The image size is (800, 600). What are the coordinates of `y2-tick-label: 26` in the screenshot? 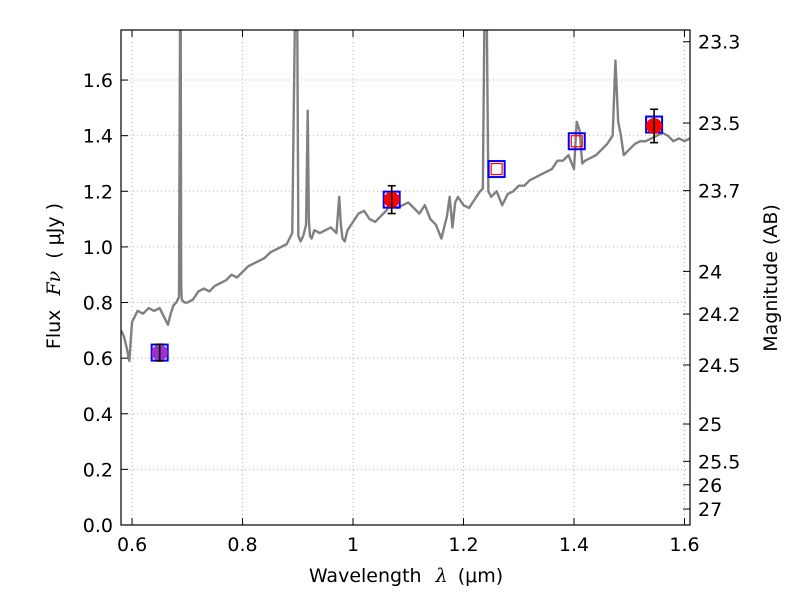 It's located at (710, 486).